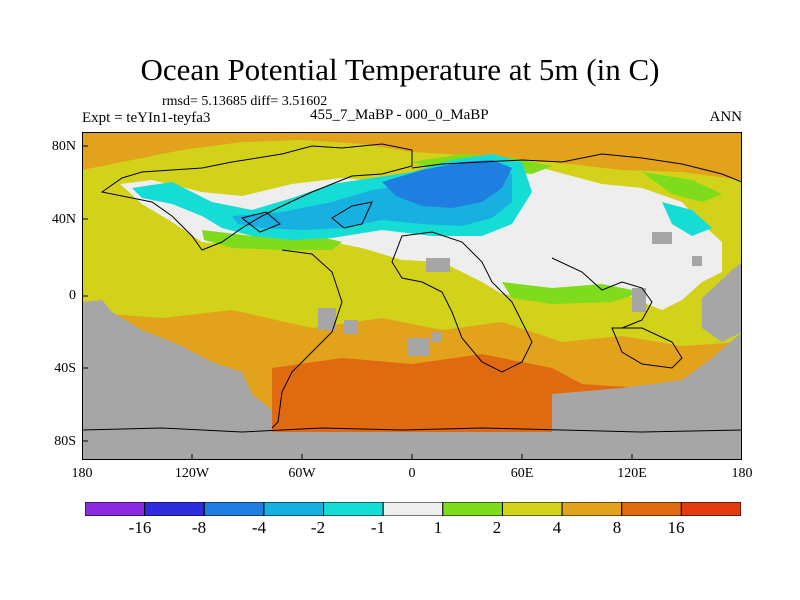 This screenshot has height=600, width=800. I want to click on season-label: ANN, so click(726, 117).